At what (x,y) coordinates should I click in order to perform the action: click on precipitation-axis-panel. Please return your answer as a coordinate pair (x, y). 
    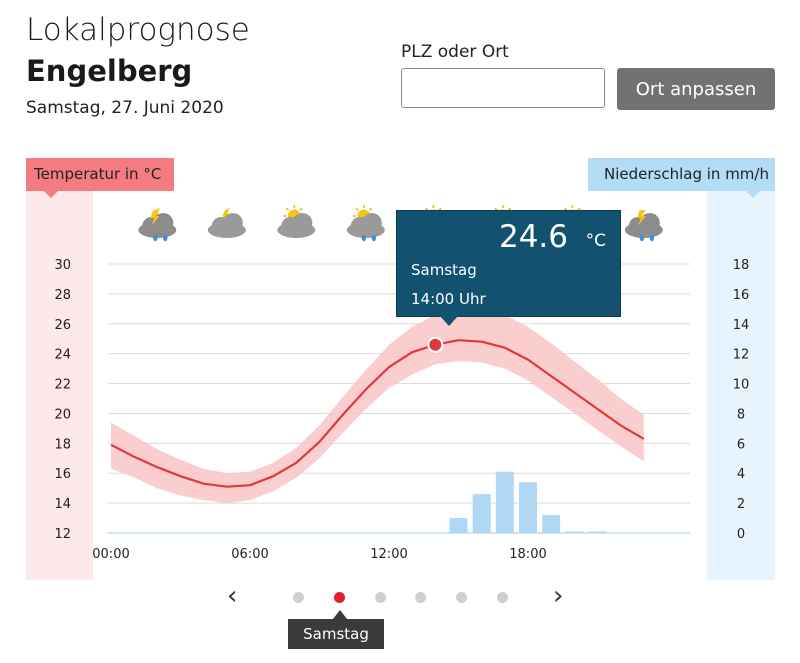
    Looking at the image, I should click on (741, 385).